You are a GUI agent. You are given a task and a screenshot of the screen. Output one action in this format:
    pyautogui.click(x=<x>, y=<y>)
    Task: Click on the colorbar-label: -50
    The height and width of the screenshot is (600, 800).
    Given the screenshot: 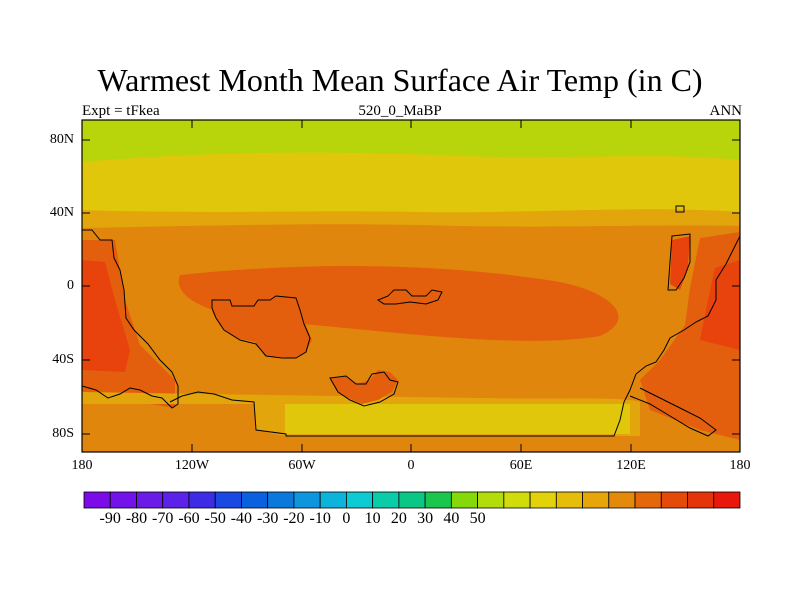 What is the action you would take?
    pyautogui.click(x=215, y=518)
    